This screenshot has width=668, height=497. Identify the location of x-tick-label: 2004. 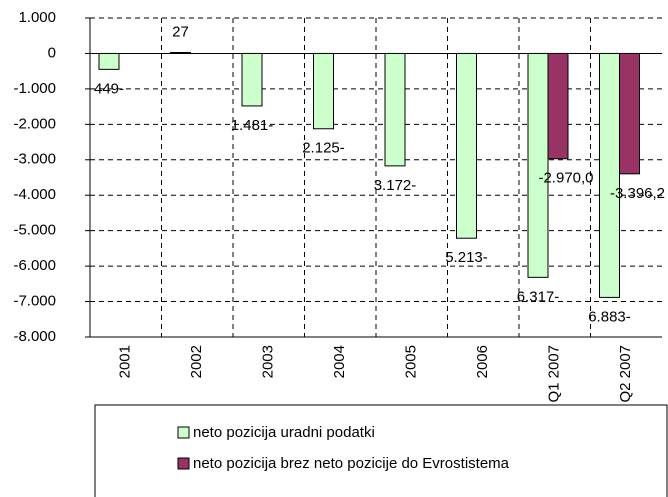
(339, 361).